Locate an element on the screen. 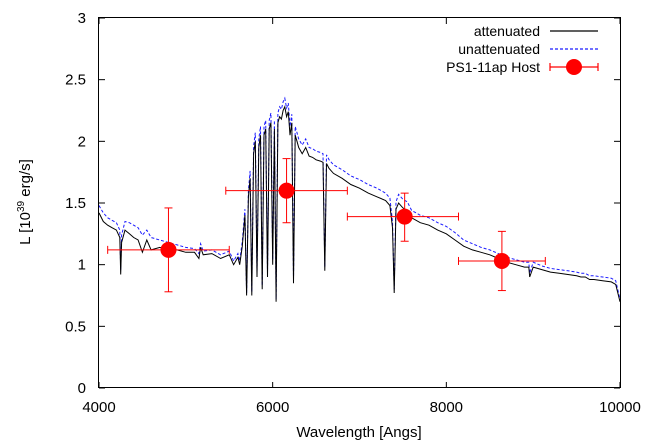 The width and height of the screenshot is (650, 441). legend: attenuated unattenuated PS1-11ap Host is located at coordinates (522, 49).